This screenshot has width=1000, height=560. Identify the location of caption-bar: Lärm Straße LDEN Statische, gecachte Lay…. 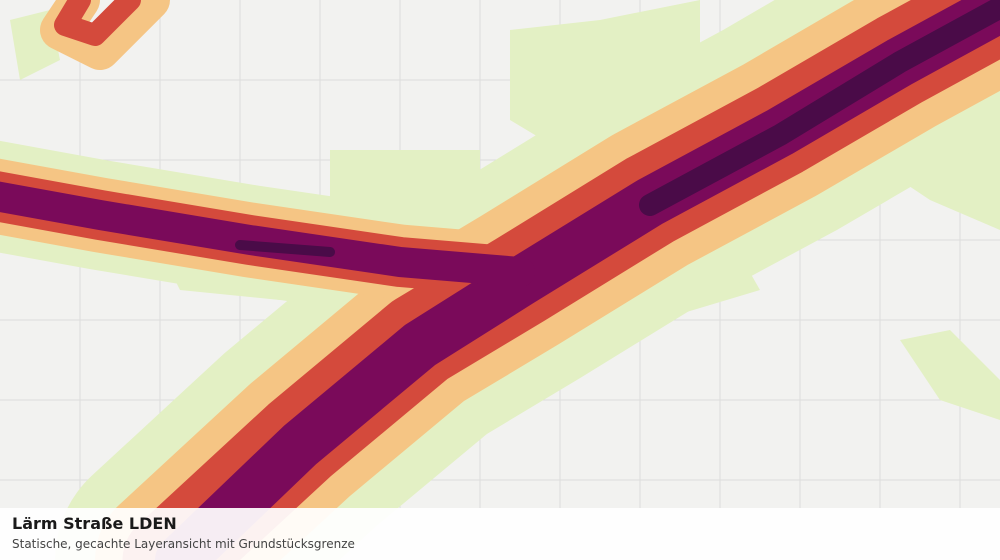
(500, 534).